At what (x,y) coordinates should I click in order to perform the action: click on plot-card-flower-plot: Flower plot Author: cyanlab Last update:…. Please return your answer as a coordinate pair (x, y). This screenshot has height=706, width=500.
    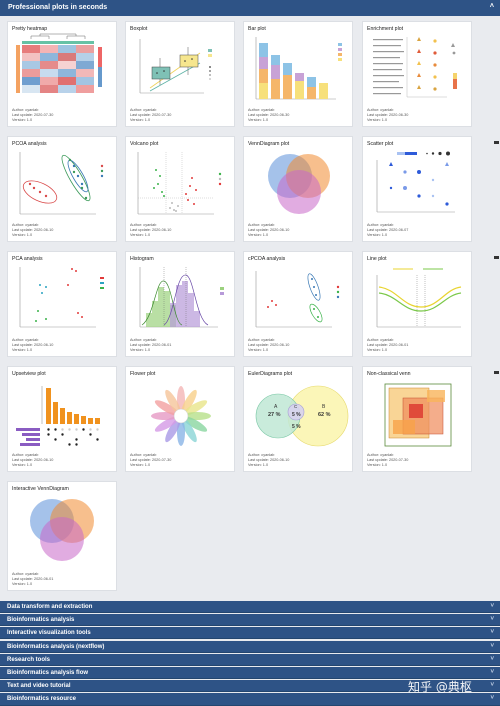
    Looking at the image, I should click on (180, 419).